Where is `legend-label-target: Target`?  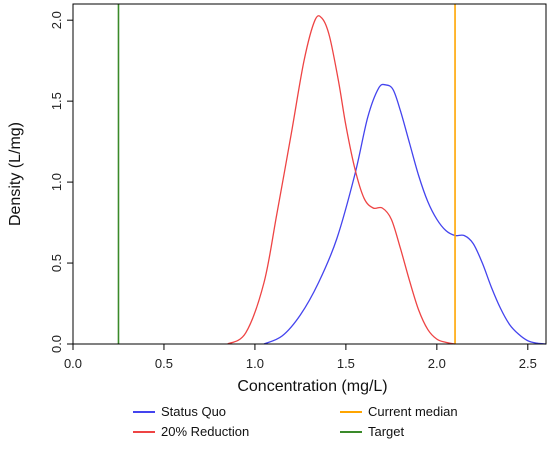
legend-label-target: Target is located at coordinates (386, 431).